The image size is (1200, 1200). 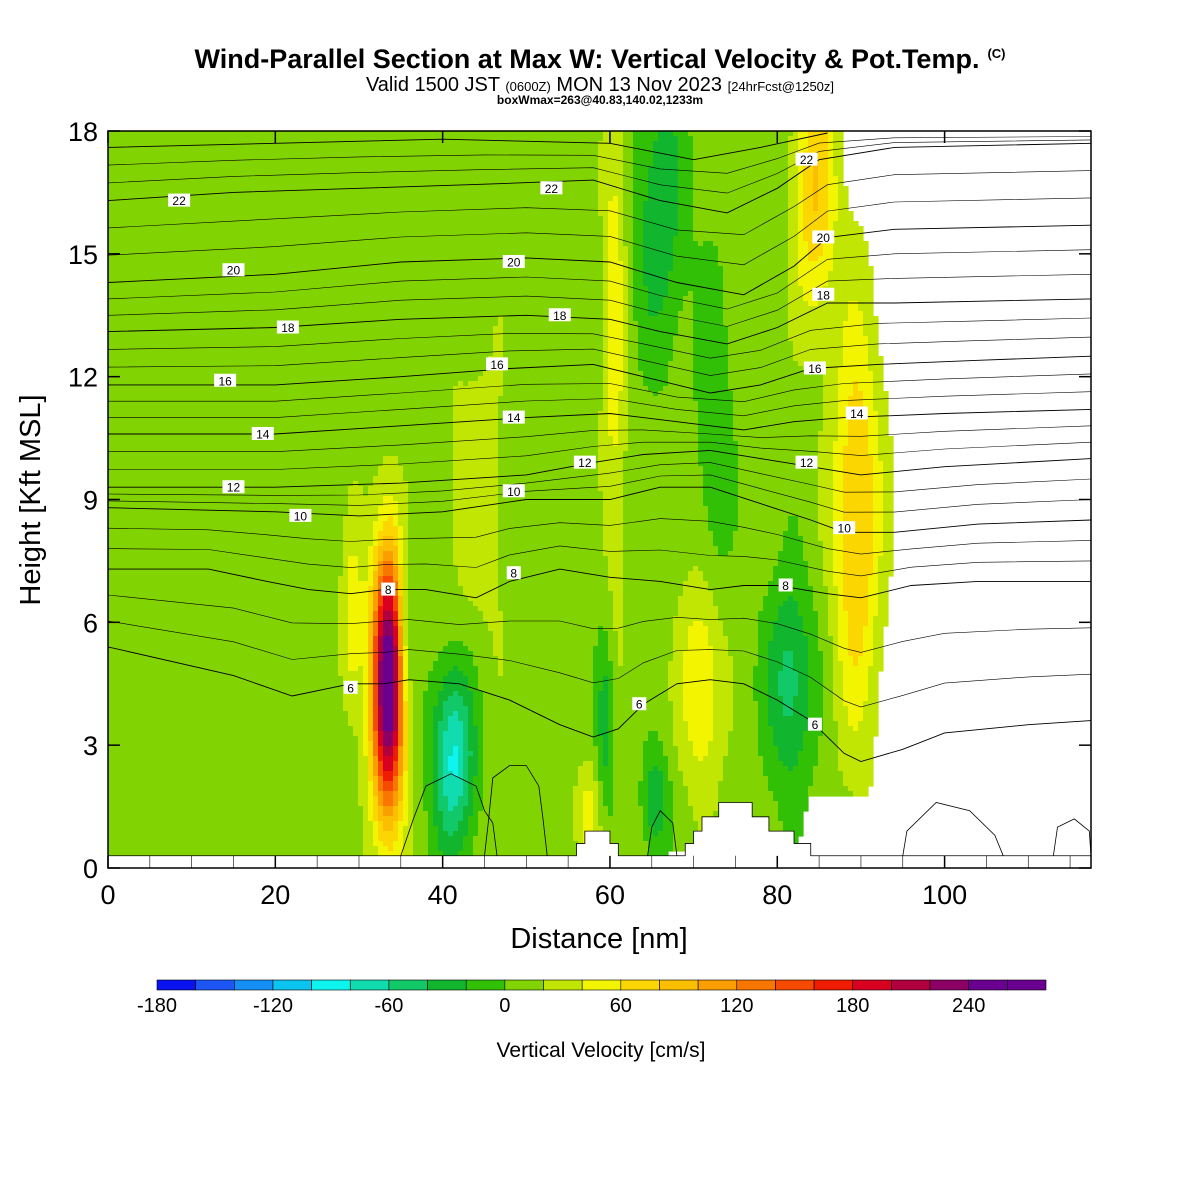 I want to click on colorbar-swatch, so click(x=949, y=985).